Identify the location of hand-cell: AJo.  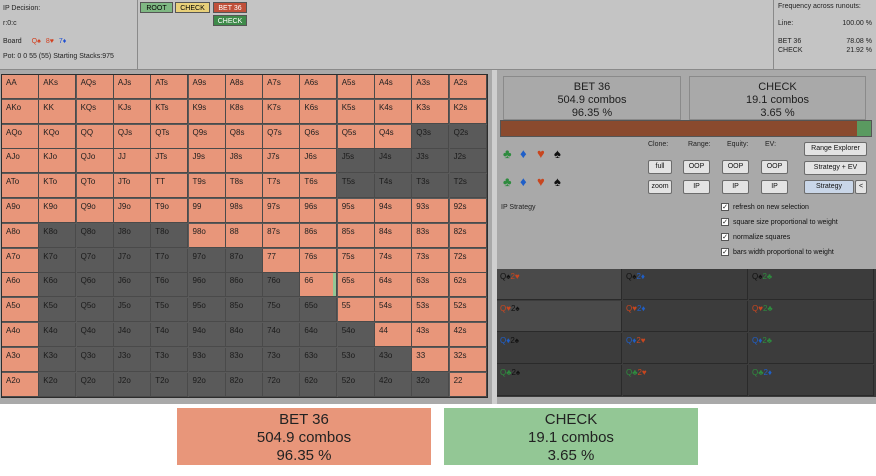
(20, 161).